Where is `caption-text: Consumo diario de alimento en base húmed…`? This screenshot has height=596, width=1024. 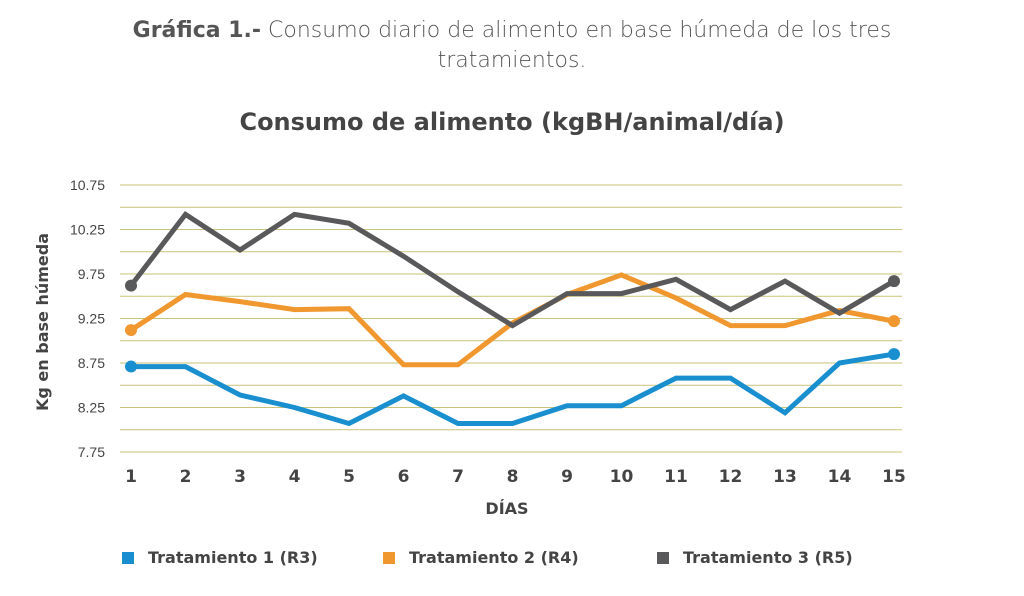 caption-text: Consumo diario de alimento en base húmed… is located at coordinates (576, 45).